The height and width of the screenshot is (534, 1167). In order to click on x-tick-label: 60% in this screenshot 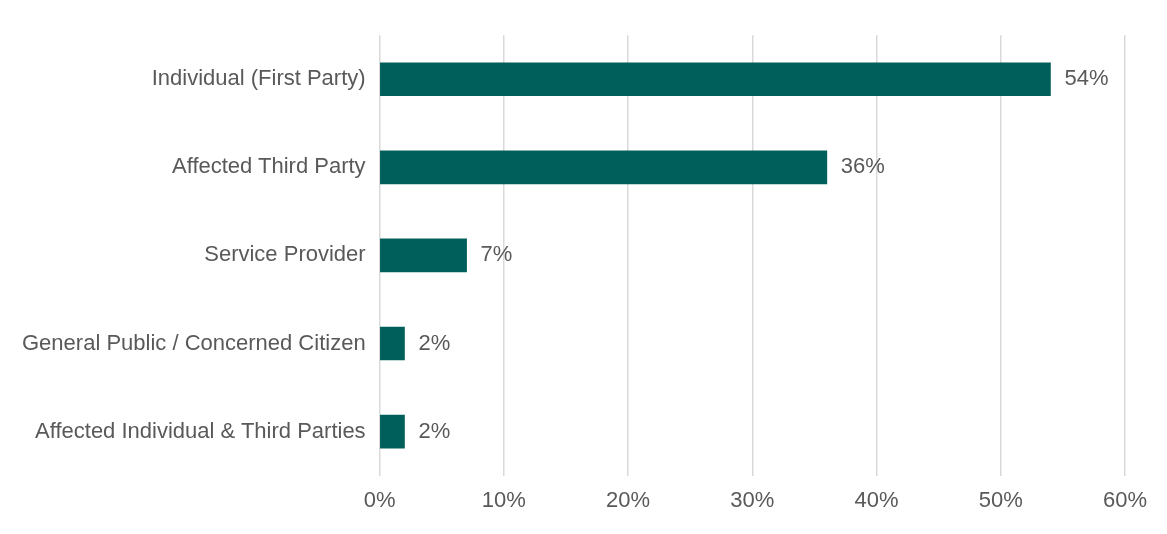, I will do `click(1125, 499)`.